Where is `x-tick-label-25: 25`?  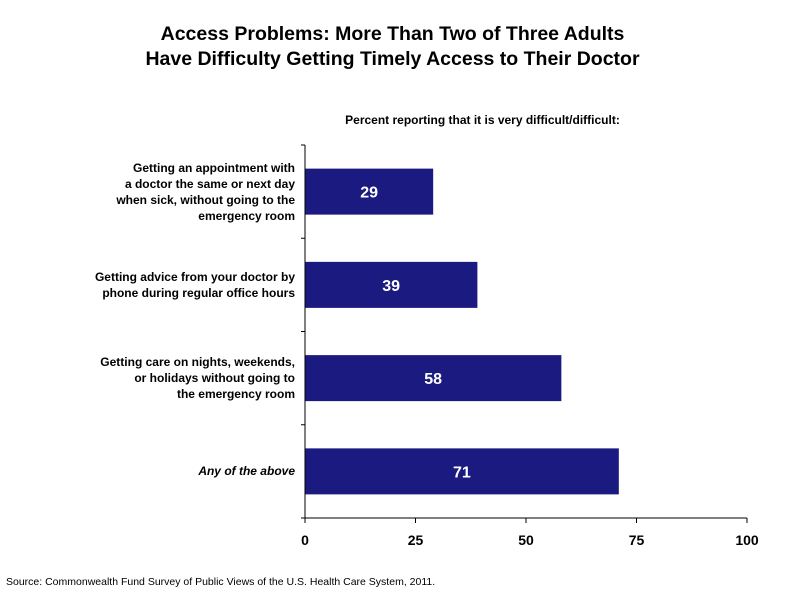
x-tick-label-25: 25 is located at coordinates (416, 540).